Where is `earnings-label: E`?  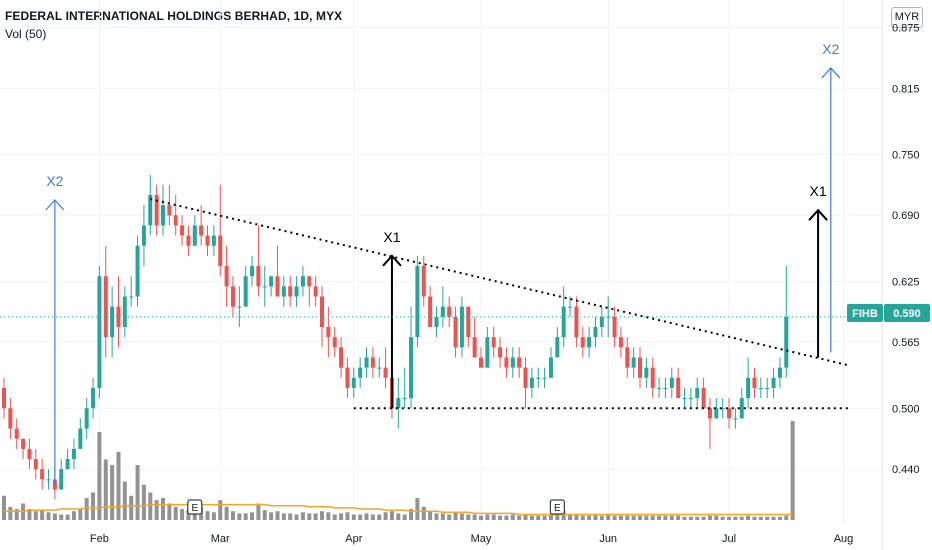
earnings-label: E is located at coordinates (557, 508).